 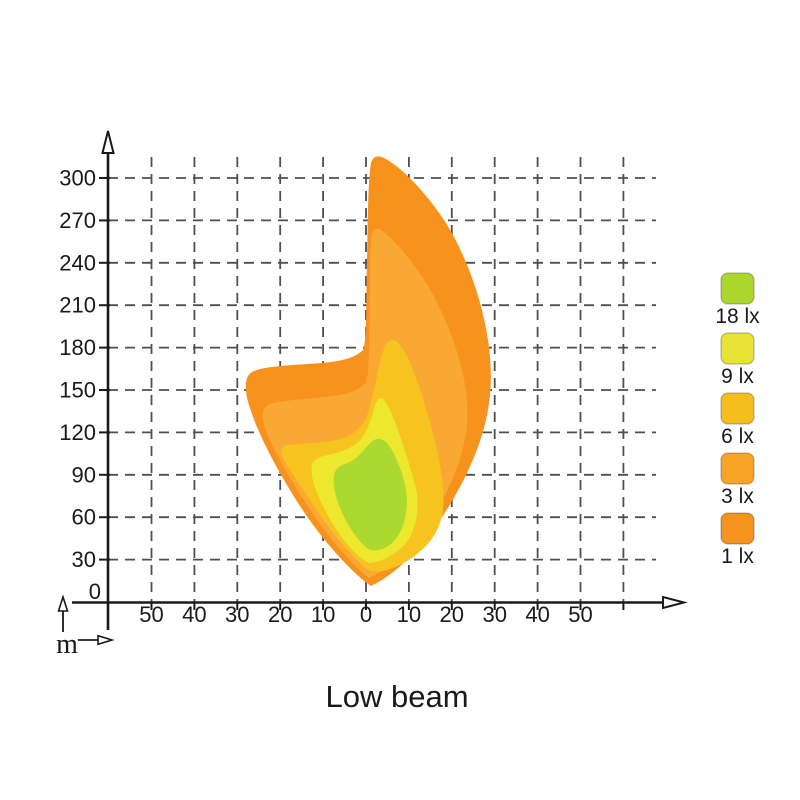 What do you see at coordinates (737, 528) in the screenshot?
I see `legend-swatch-1lx` at bounding box center [737, 528].